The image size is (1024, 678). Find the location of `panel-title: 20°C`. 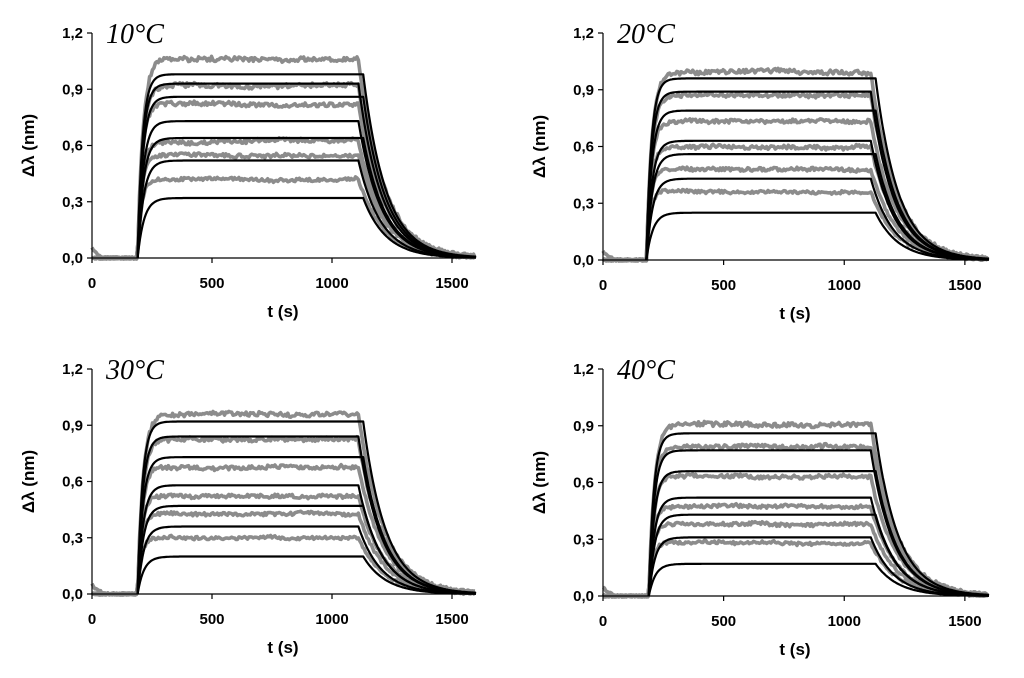

panel-title: 20°C is located at coordinates (646, 34).